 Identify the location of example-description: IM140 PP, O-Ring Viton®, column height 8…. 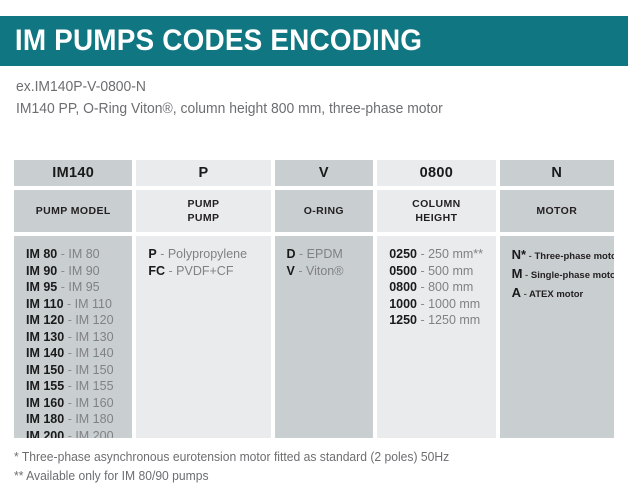
(229, 109).